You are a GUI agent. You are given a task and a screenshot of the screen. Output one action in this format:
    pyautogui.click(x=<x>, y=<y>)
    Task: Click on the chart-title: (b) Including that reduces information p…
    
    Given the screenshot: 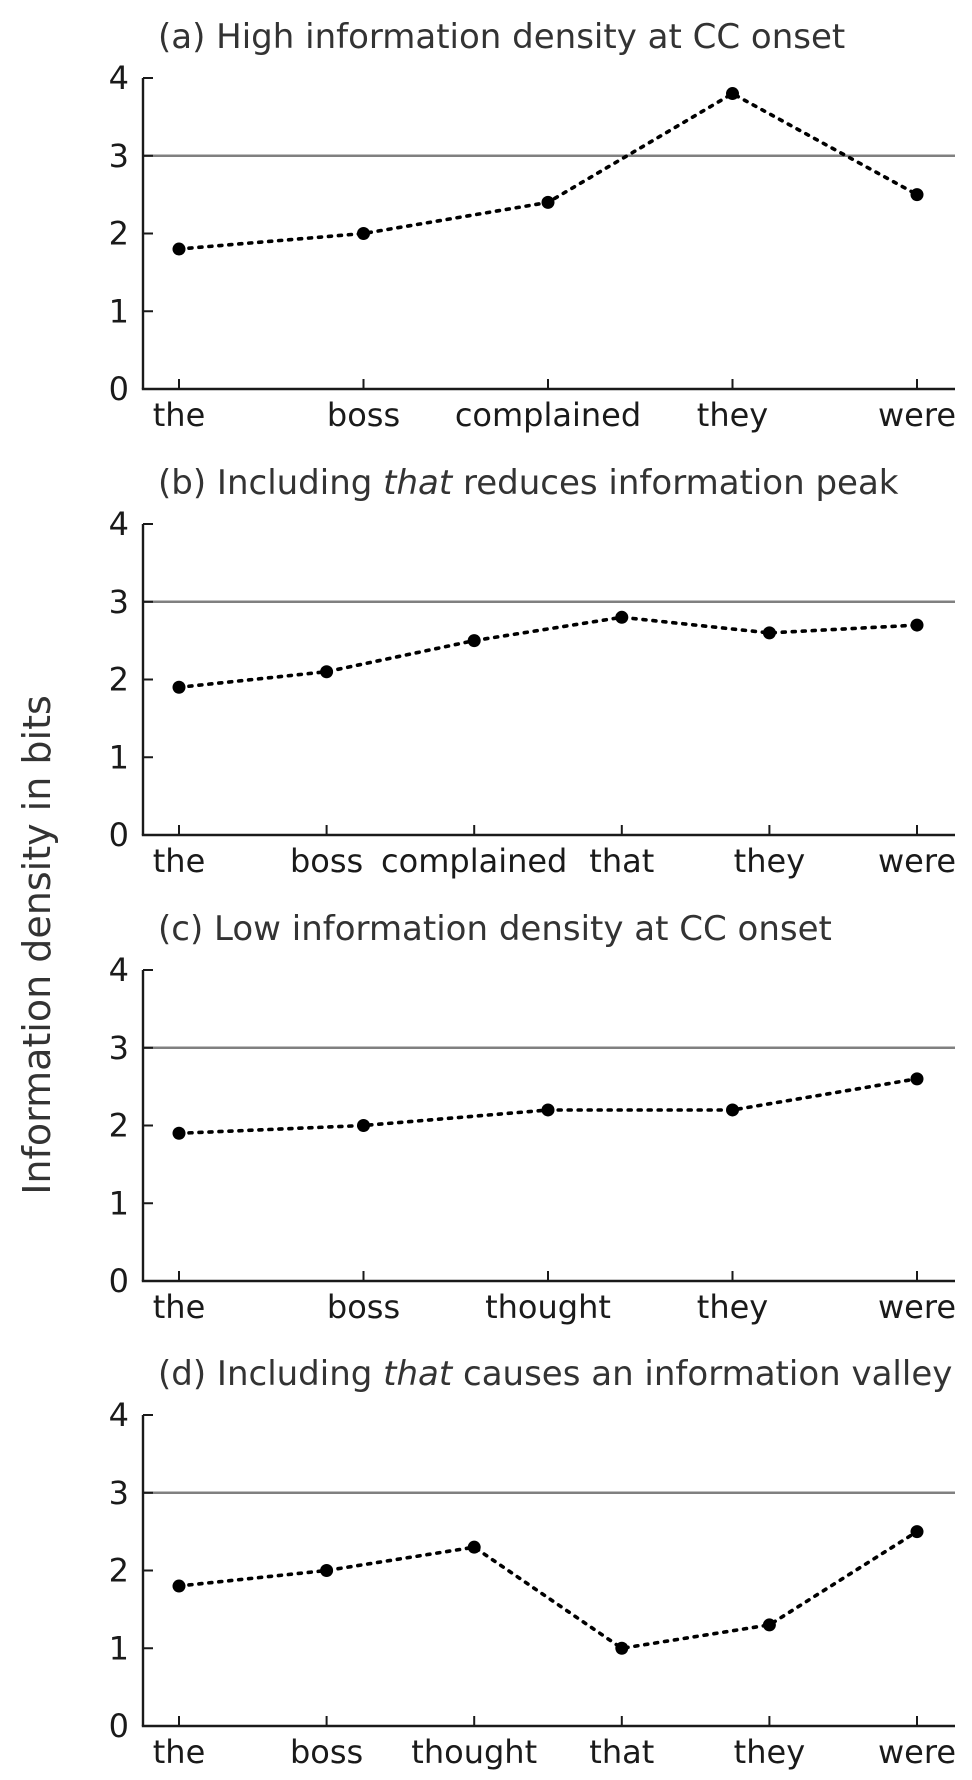 What is the action you would take?
    pyautogui.click(x=528, y=483)
    